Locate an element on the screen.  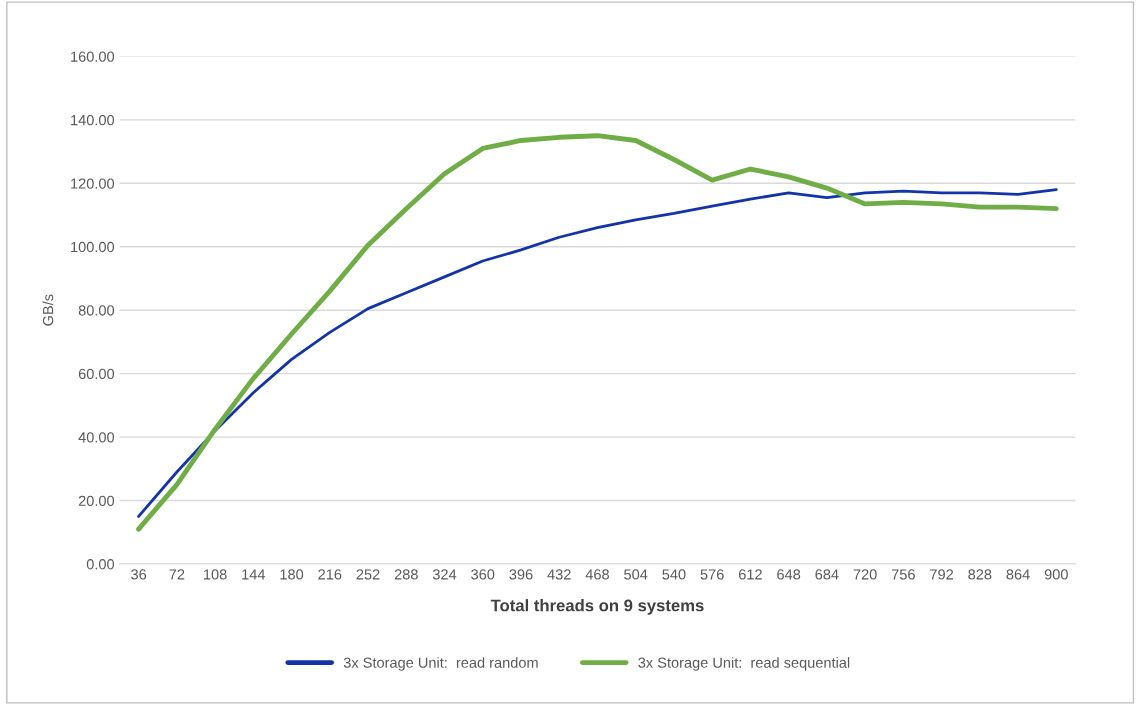
x-tick-label: 900 is located at coordinates (1056, 574).